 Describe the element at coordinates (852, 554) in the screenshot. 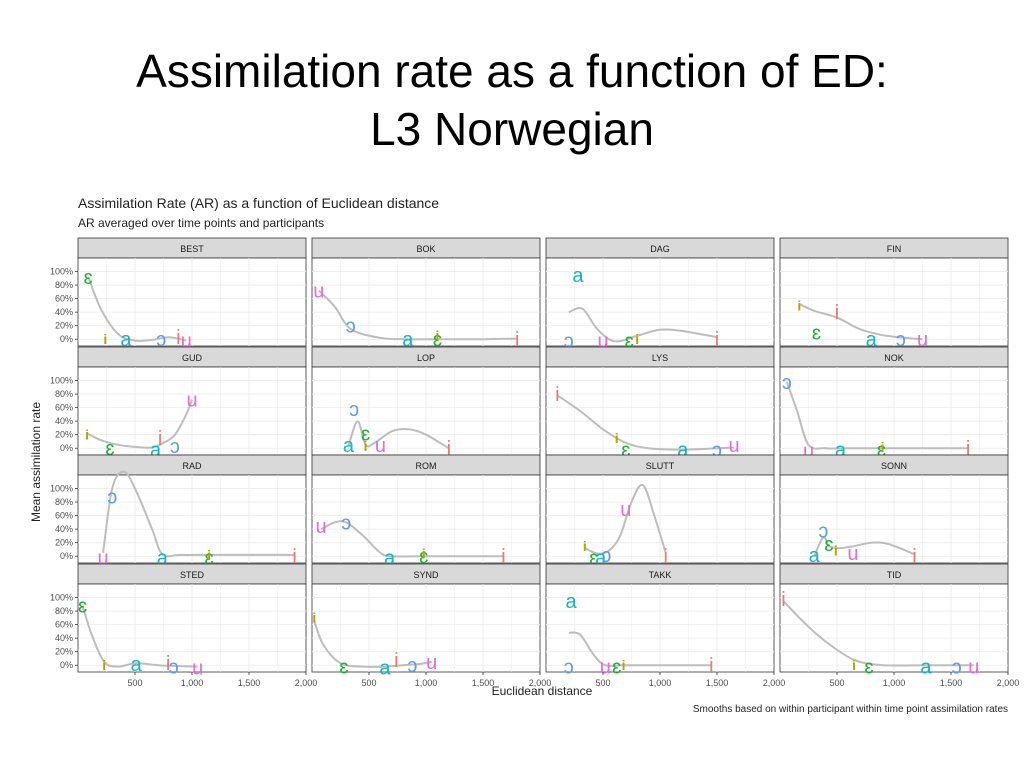

I see `vowel-label-sonn: u` at that location.